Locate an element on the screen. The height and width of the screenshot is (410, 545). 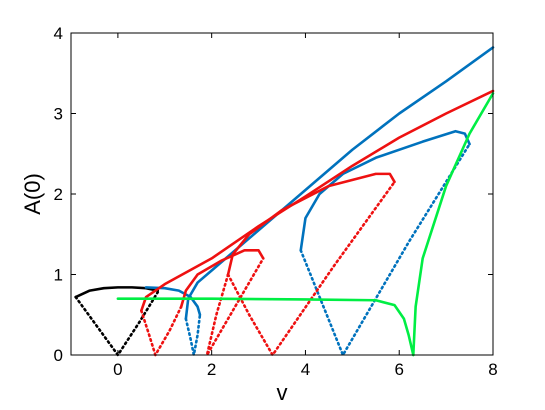
y-tick-label: 0 is located at coordinates (58, 355).